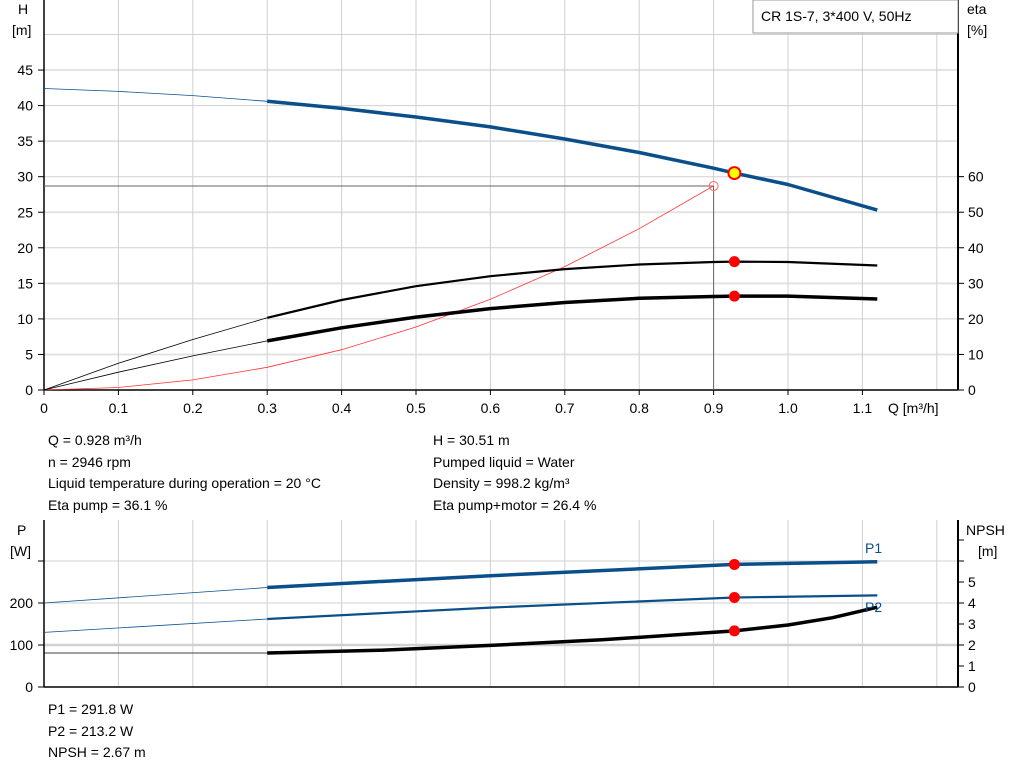 The height and width of the screenshot is (781, 1024). Describe the element at coordinates (976, 248) in the screenshot. I see `eta-tick-label: 40` at that location.